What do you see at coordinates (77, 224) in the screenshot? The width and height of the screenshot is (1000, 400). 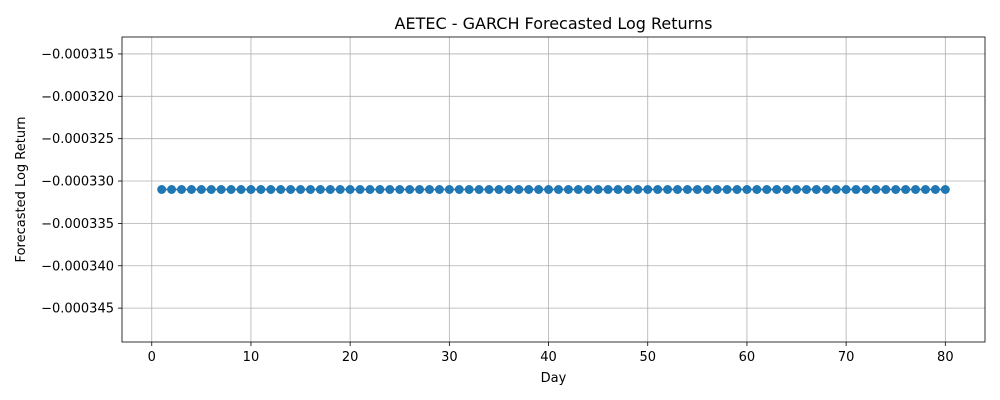 I see `y-tick-label: −0.000335` at bounding box center [77, 224].